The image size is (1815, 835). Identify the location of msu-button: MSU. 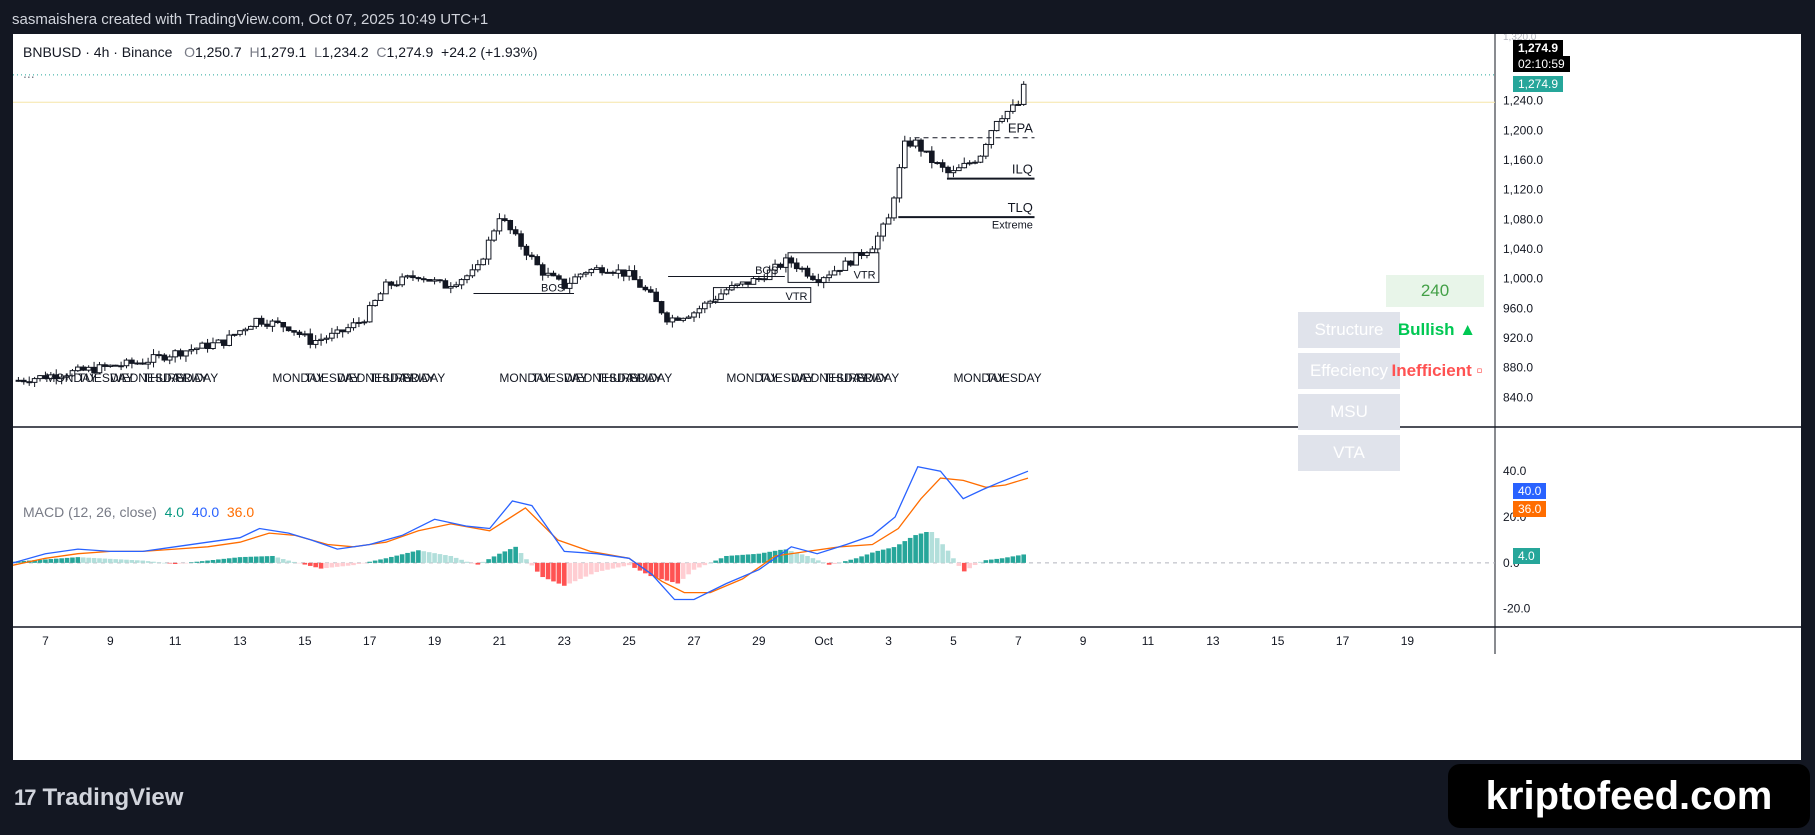
(1349, 412).